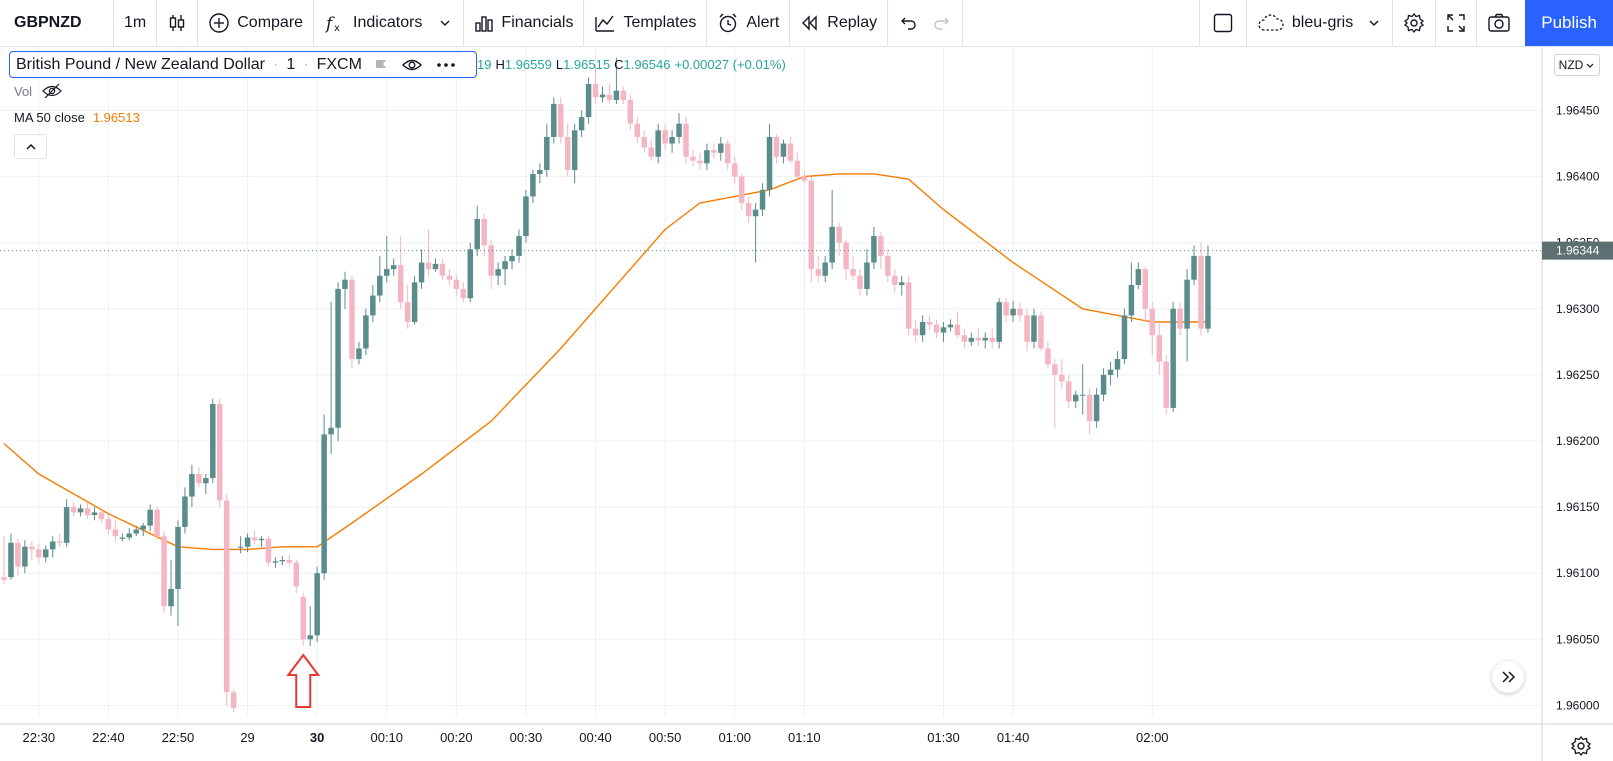 The width and height of the screenshot is (1613, 761). Describe the element at coordinates (526, 737) in the screenshot. I see `time-tick-label: 00:30` at that location.